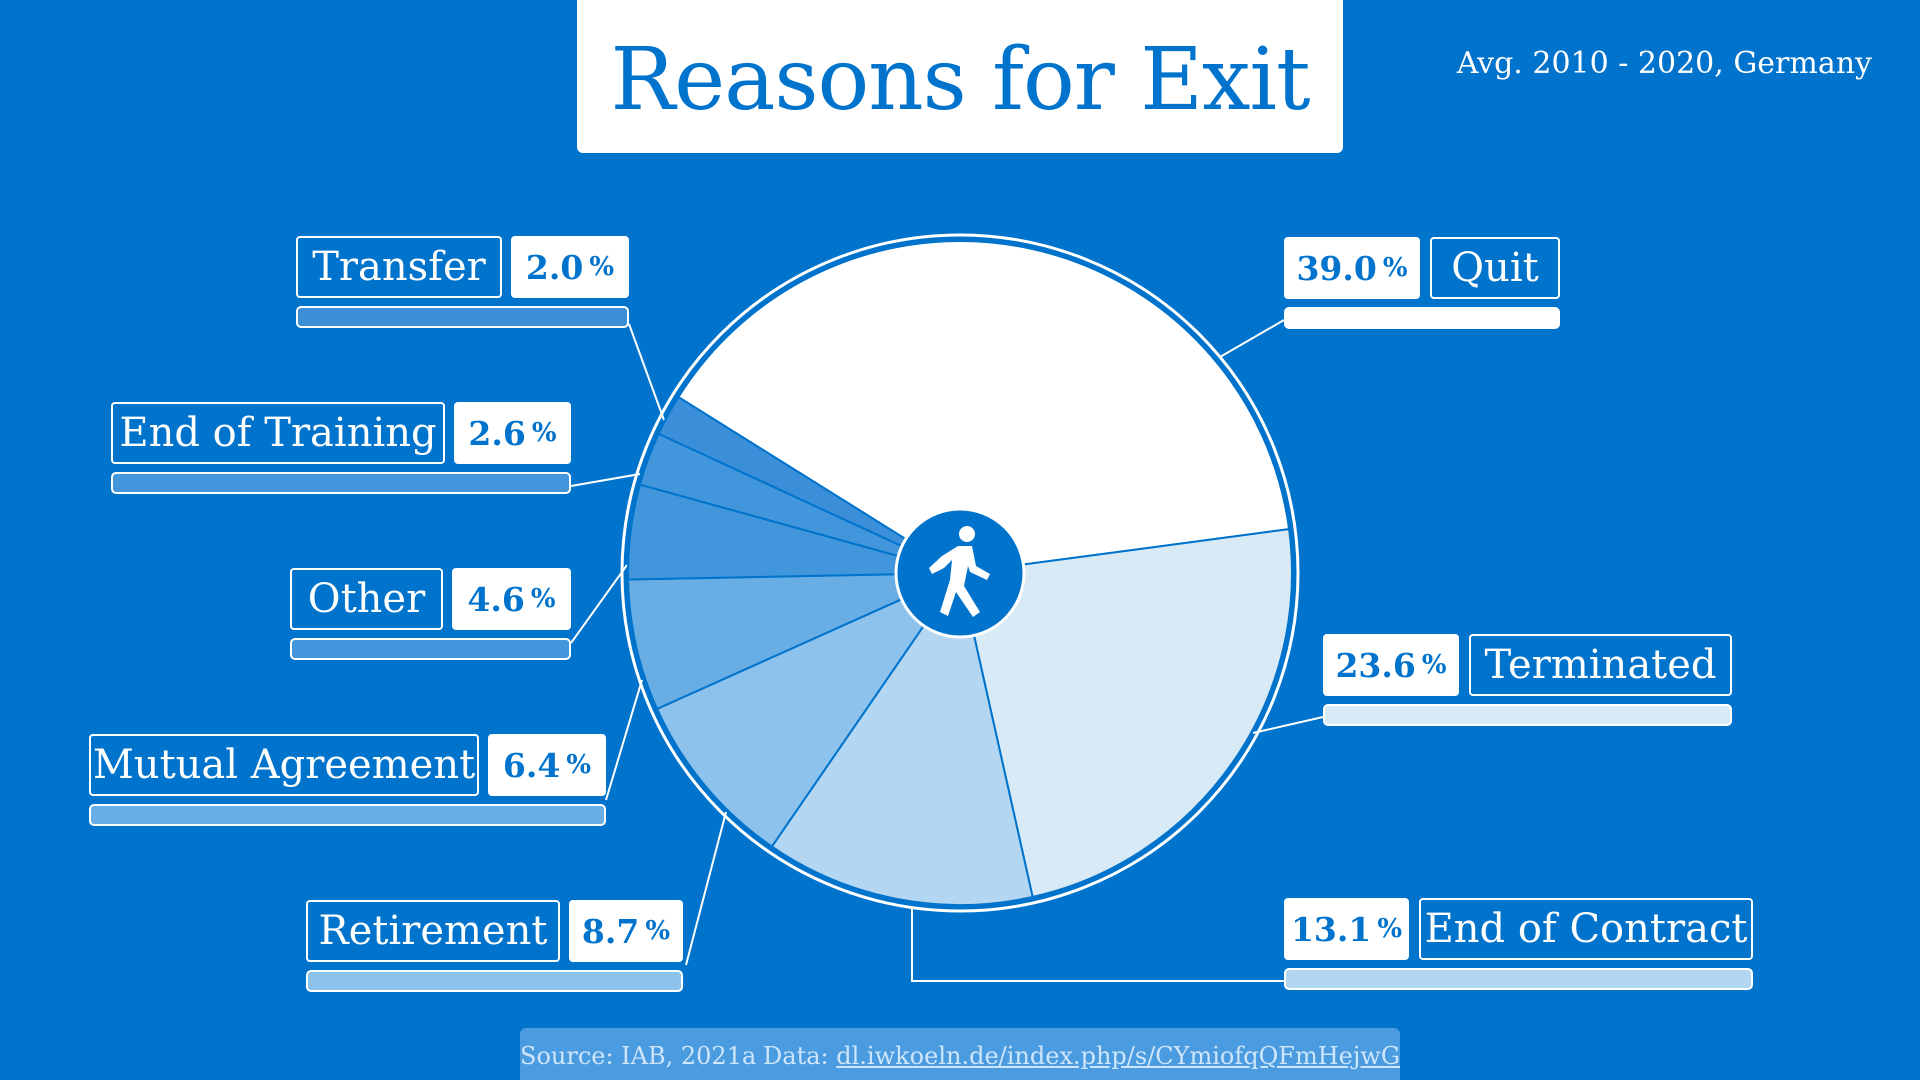 The width and height of the screenshot is (1920, 1080). What do you see at coordinates (638, 1056) in the screenshot?
I see `source-text: Source: IAB, 2021a` at bounding box center [638, 1056].